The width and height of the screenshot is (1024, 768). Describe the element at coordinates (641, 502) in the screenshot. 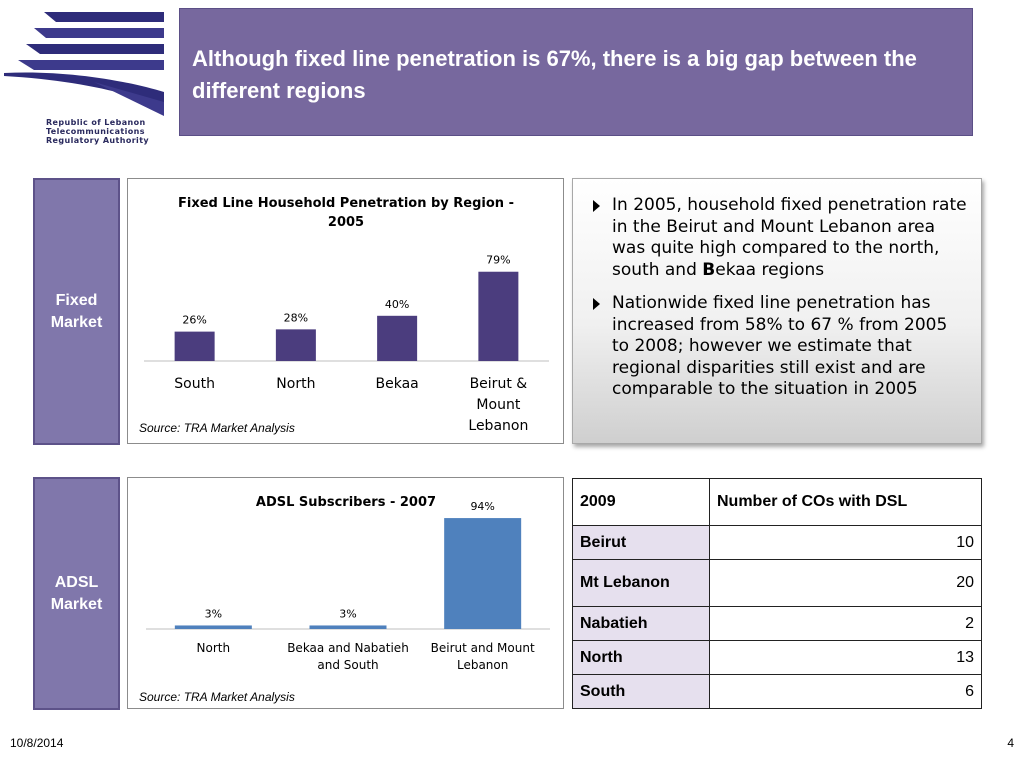

I see `header-year: 2009` at that location.